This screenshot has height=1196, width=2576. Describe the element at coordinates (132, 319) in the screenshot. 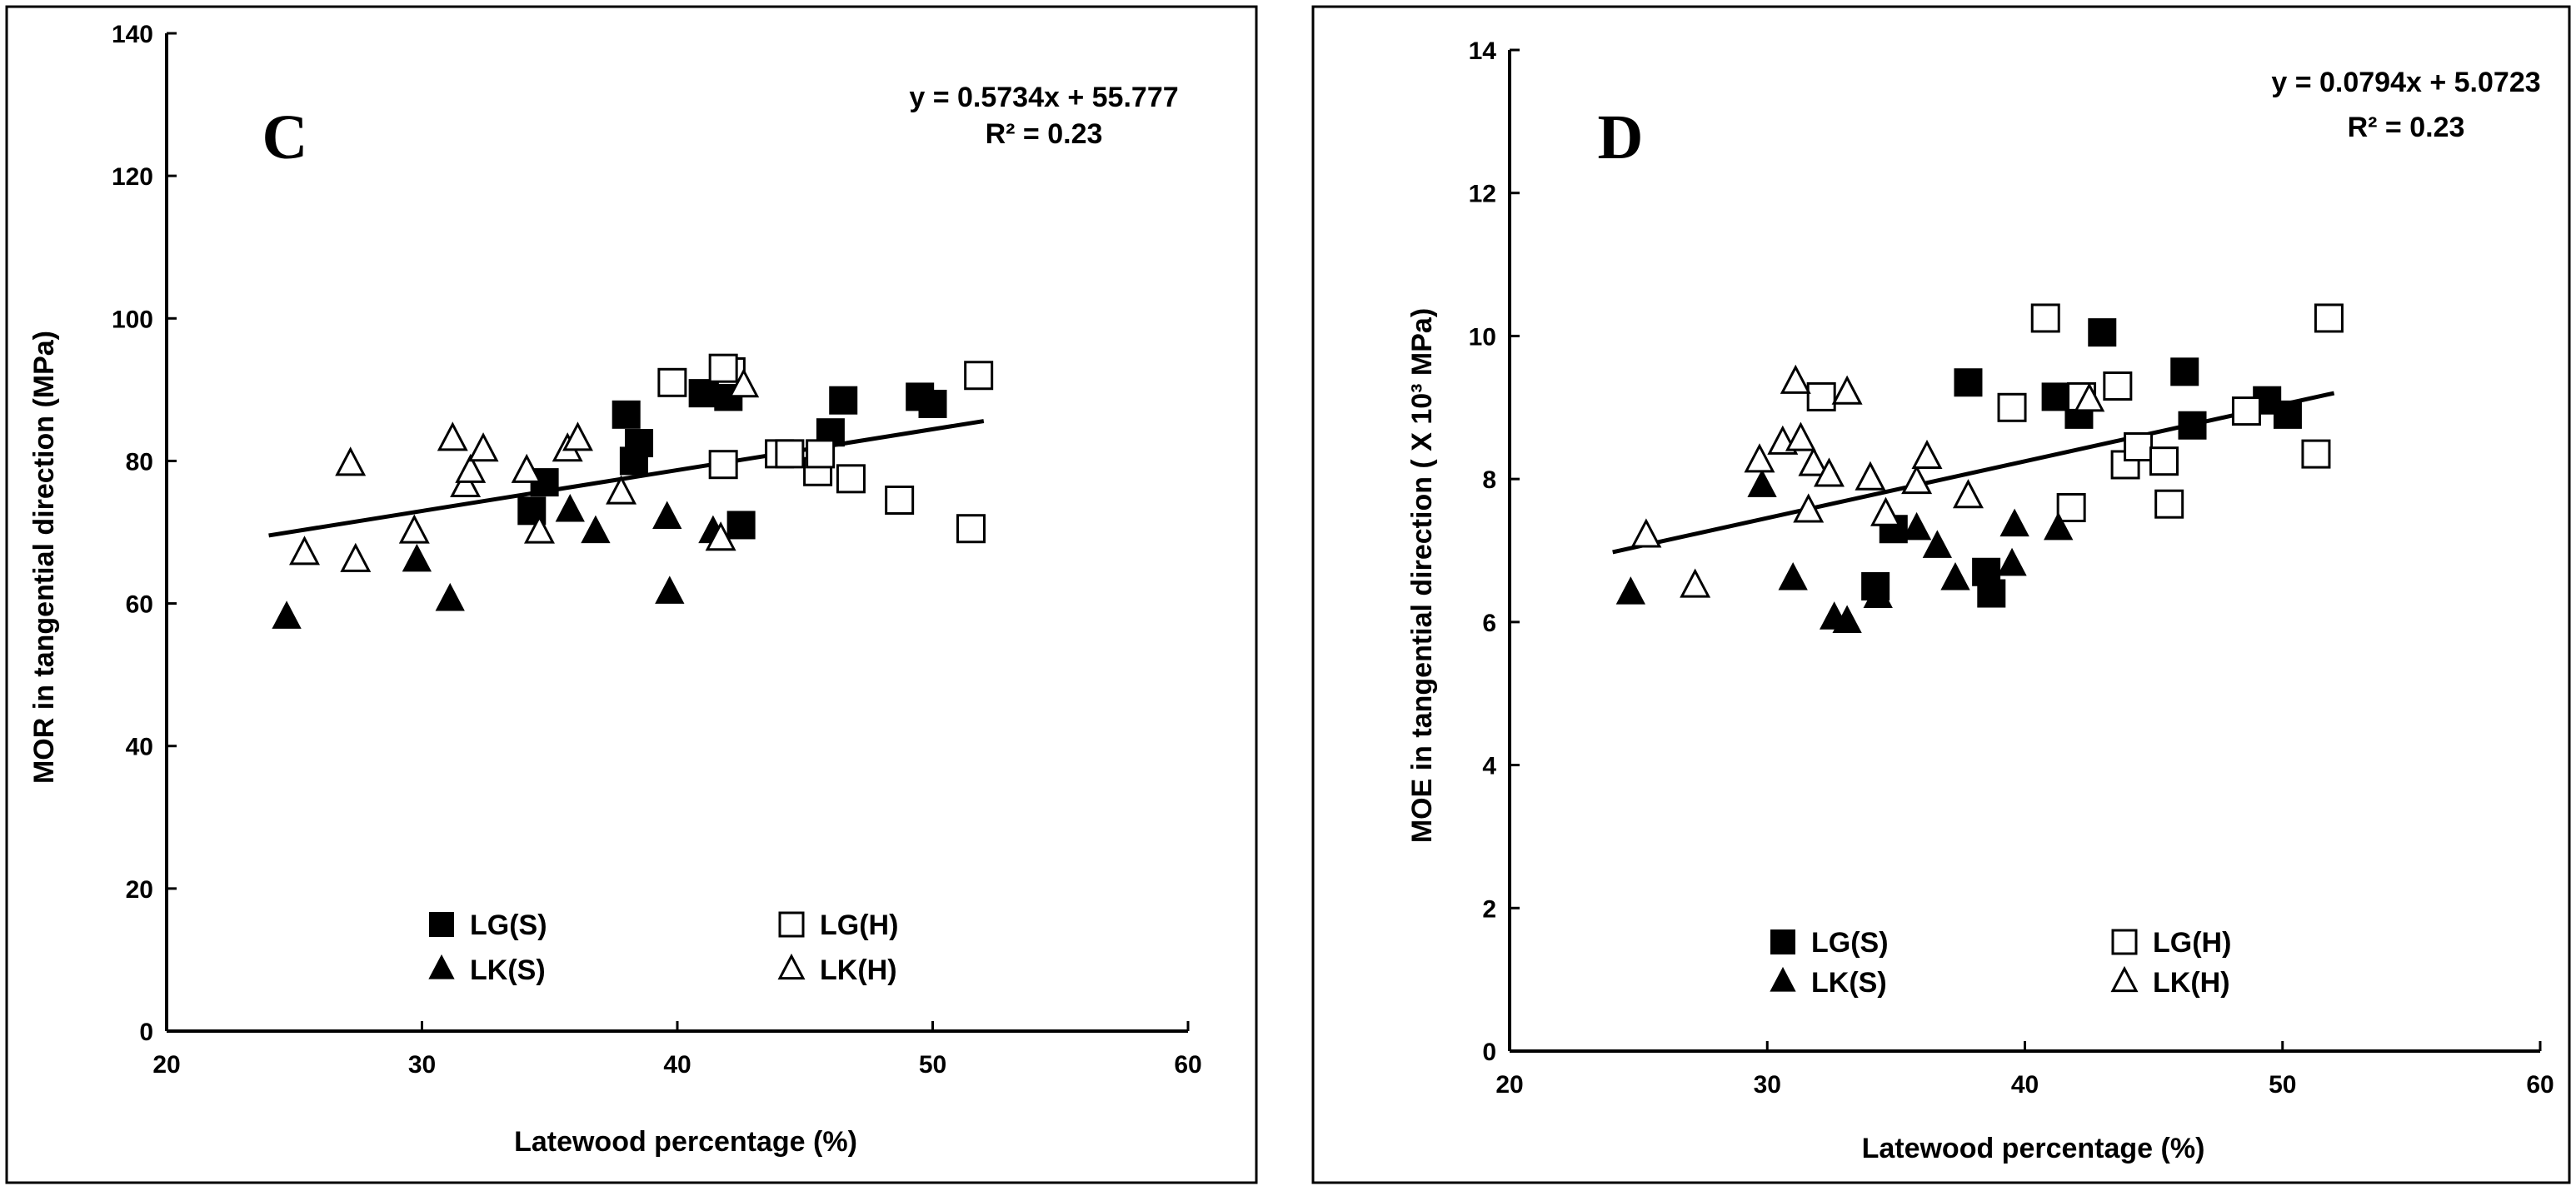

I see `y-tick-label: 100` at that location.